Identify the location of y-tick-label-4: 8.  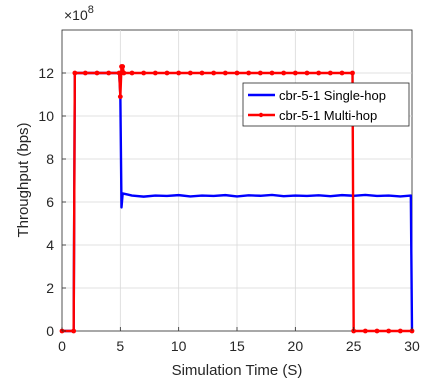
(50, 159).